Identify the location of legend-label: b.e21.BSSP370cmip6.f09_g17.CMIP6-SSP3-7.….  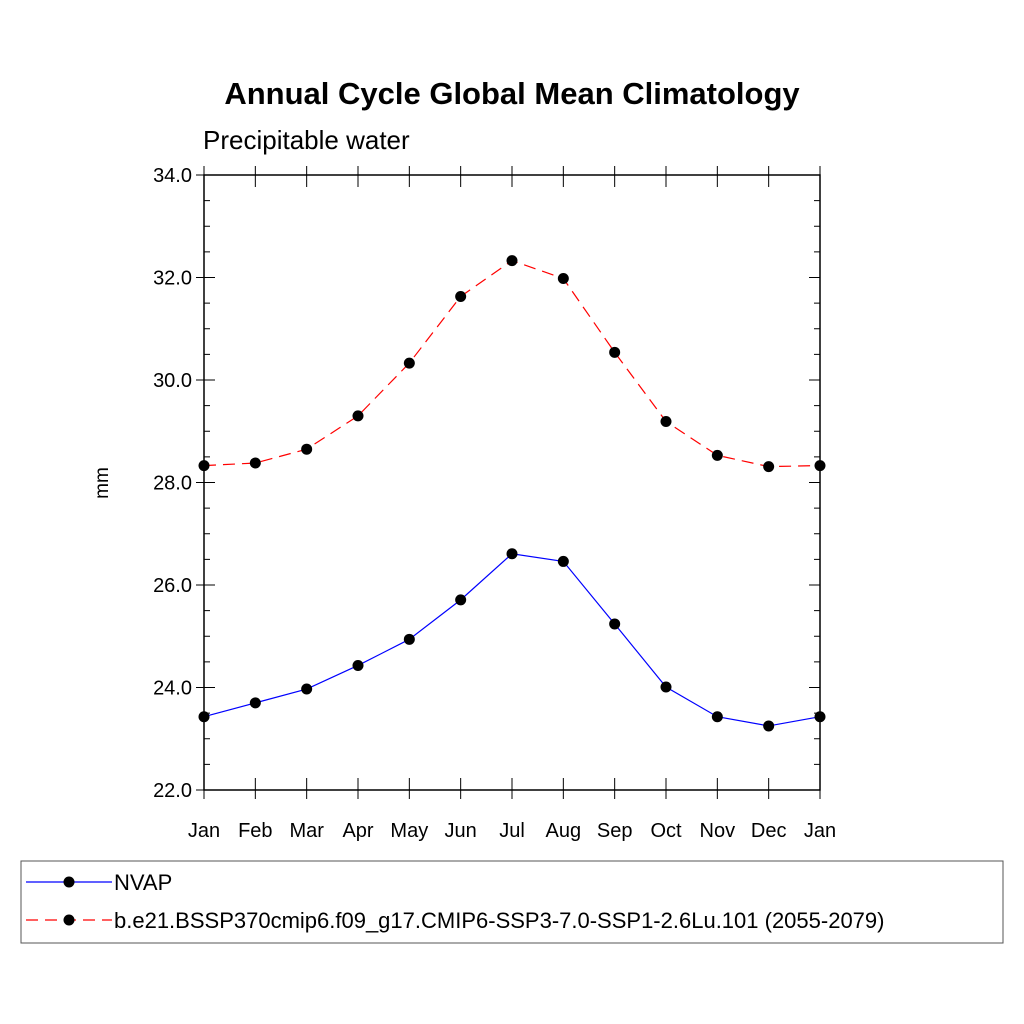
(499, 920).